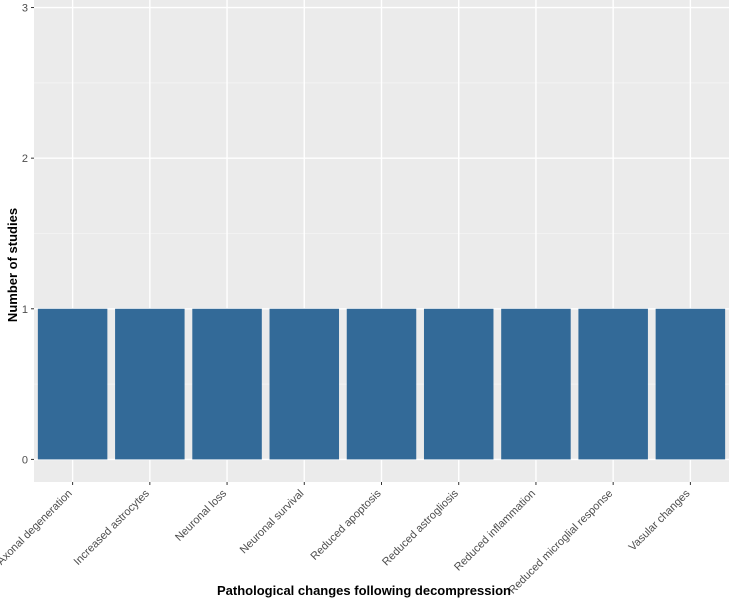 The image size is (729, 601). I want to click on x-tick-label: Reduced inflammation, so click(495, 531).